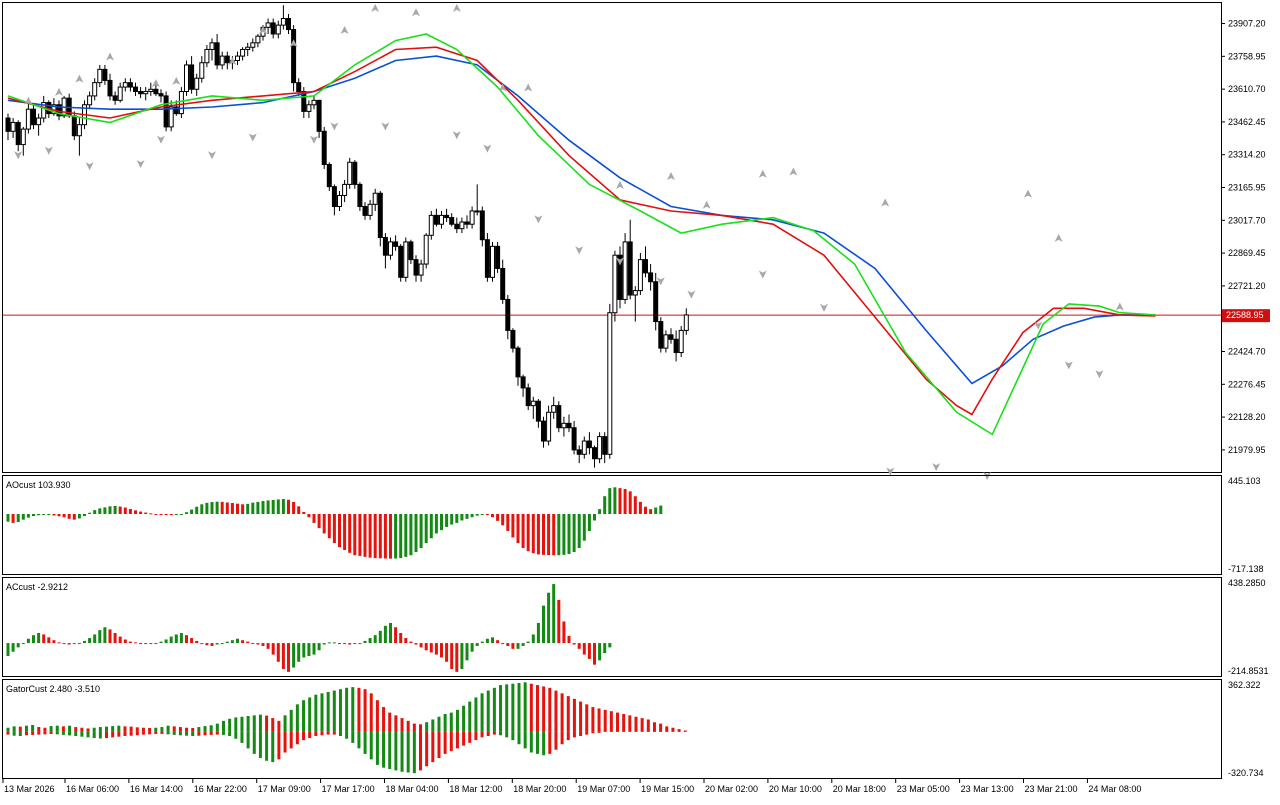 The height and width of the screenshot is (805, 1280). What do you see at coordinates (1247, 253) in the screenshot?
I see `price-tick-label: 22869.45` at bounding box center [1247, 253].